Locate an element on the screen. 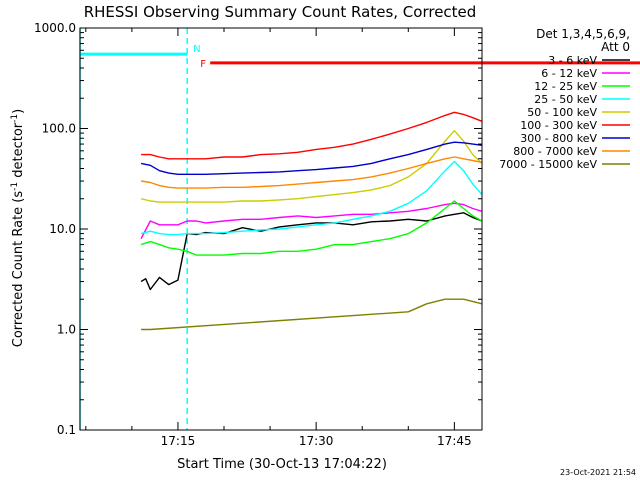  y-tick-label: 0.1 is located at coordinates (66, 430).